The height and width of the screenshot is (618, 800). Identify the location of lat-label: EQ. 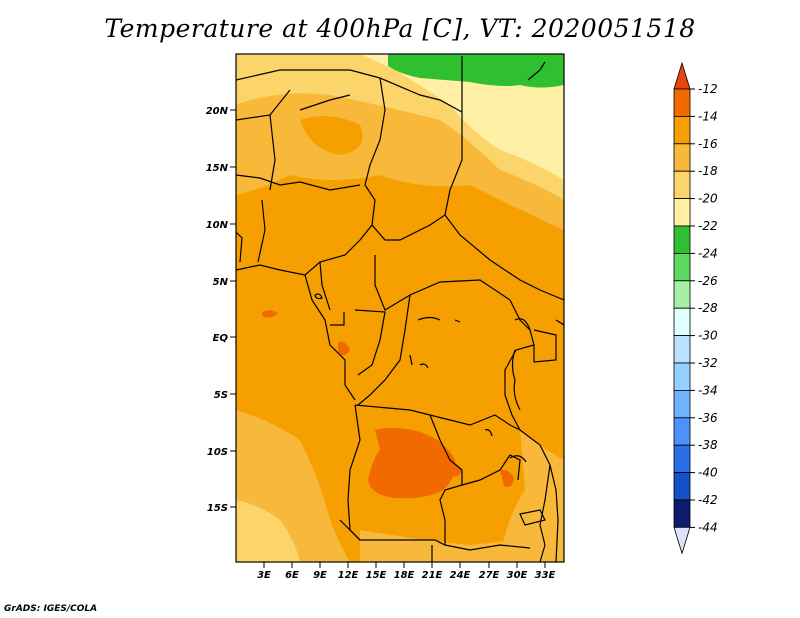
(221, 338).